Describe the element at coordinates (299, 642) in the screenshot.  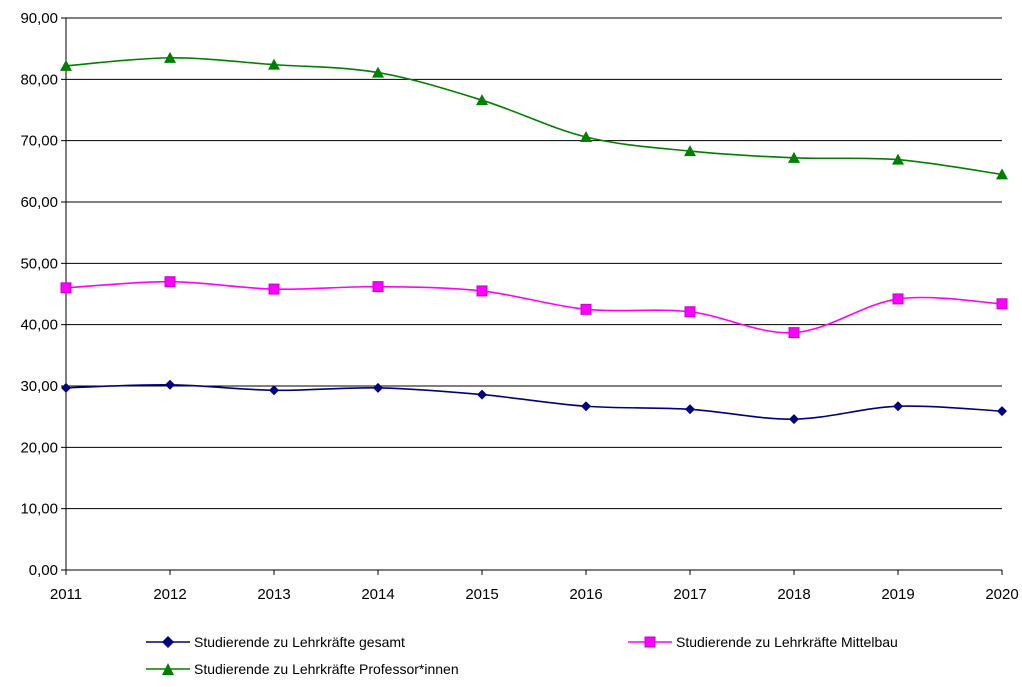
I see `legend-label-gesamt: Studierende zu Lehrkräfte gesamt` at that location.